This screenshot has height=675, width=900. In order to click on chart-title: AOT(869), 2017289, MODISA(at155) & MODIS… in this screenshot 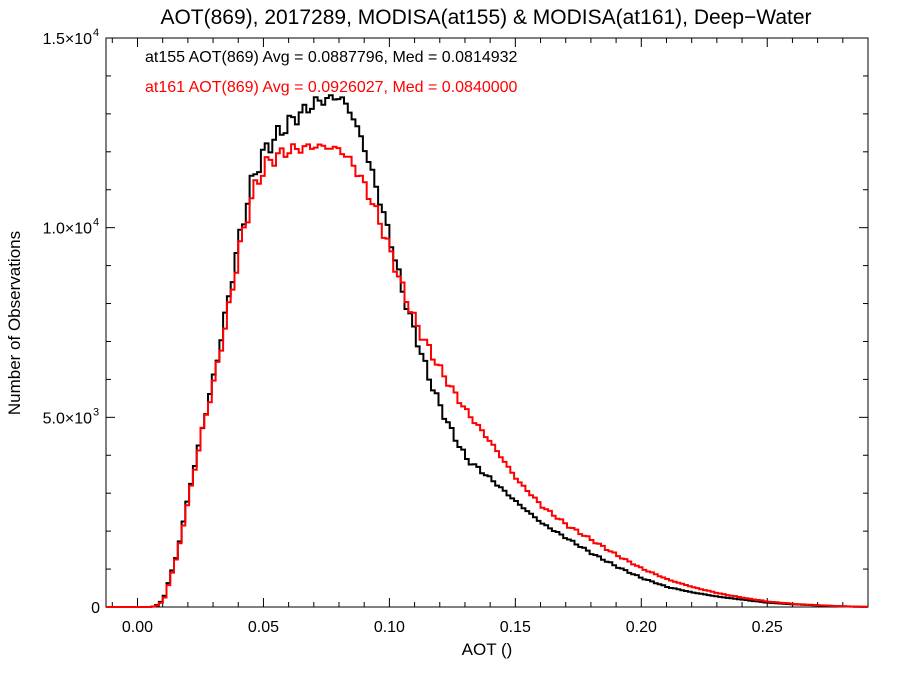, I will do `click(485, 17)`.